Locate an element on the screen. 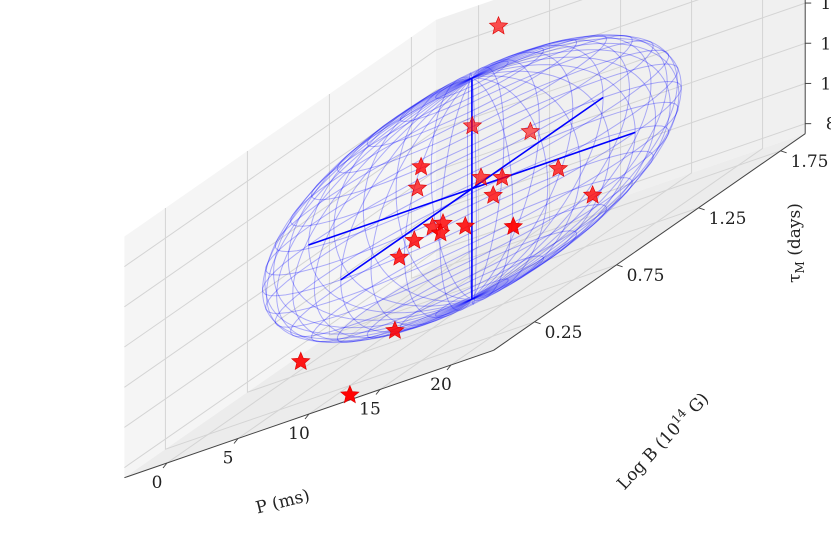 The image size is (831, 551). y-tick-label: 1.75 is located at coordinates (810, 162).